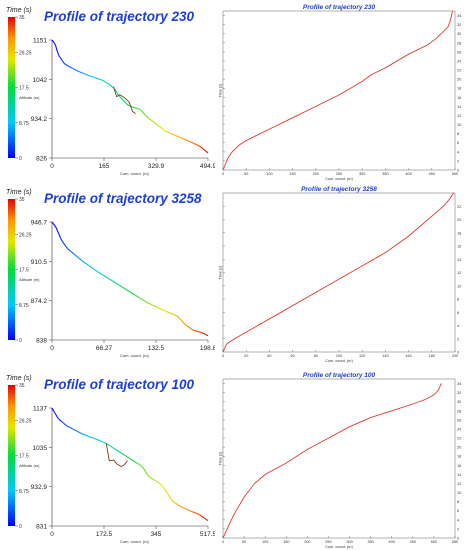 This screenshot has height=550, width=467. What do you see at coordinates (104, 348) in the screenshot?
I see `profile-x-tick-label: 66.27` at bounding box center [104, 348].